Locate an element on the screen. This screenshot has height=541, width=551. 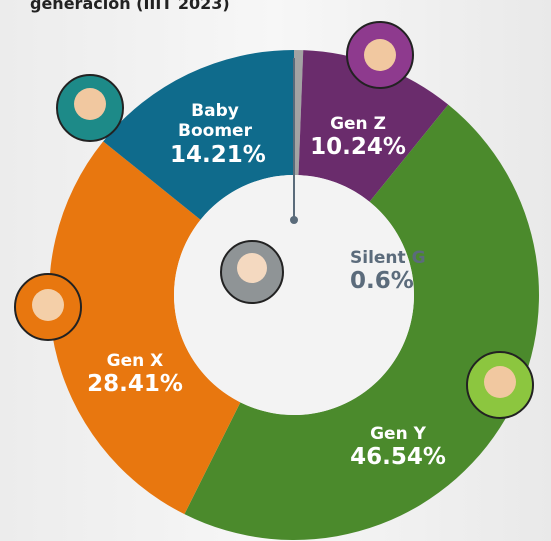
slice-label: Silent G 0.6% is located at coordinates (388, 272).